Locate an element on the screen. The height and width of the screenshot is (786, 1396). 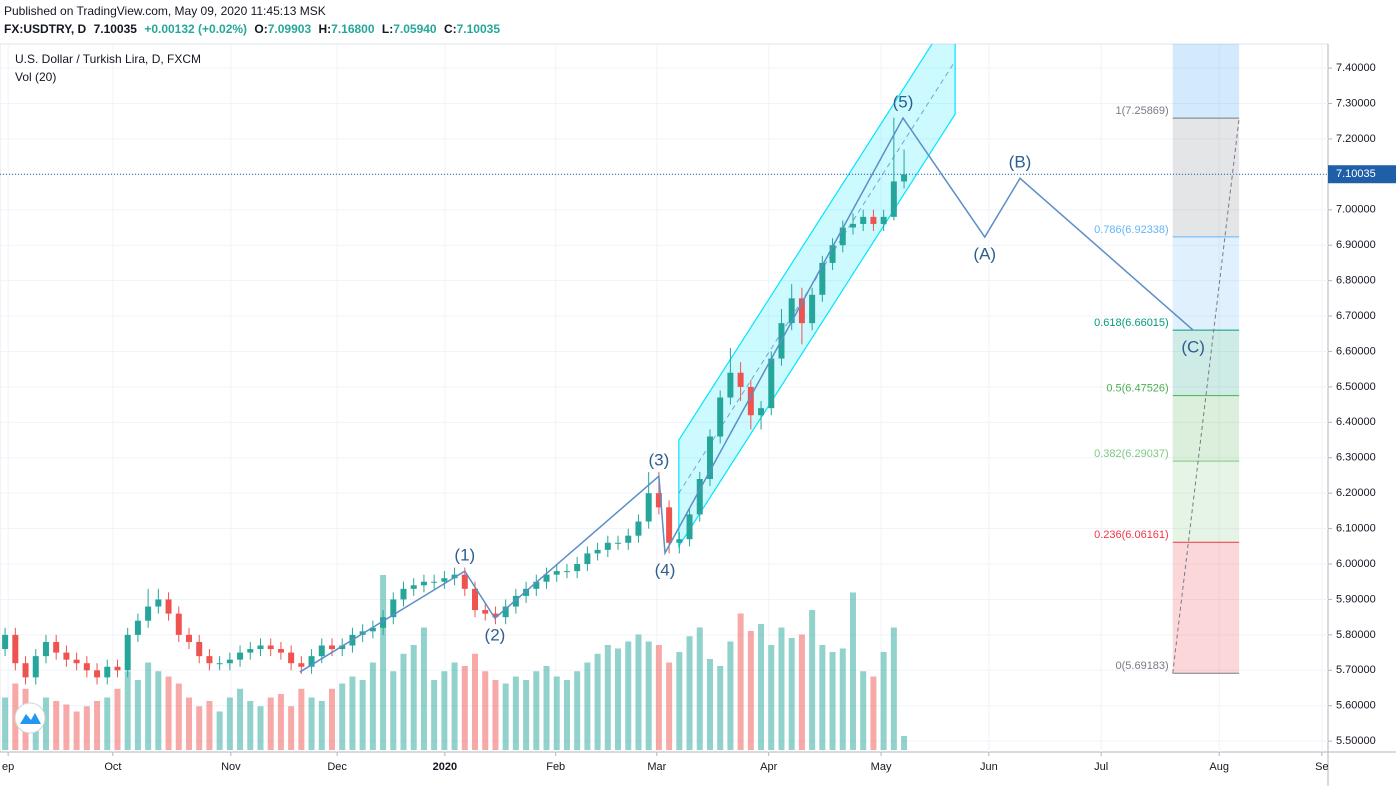
chart-title: U.S. Dollar / Turkish Lira, D, FXCM is located at coordinates (108, 59).